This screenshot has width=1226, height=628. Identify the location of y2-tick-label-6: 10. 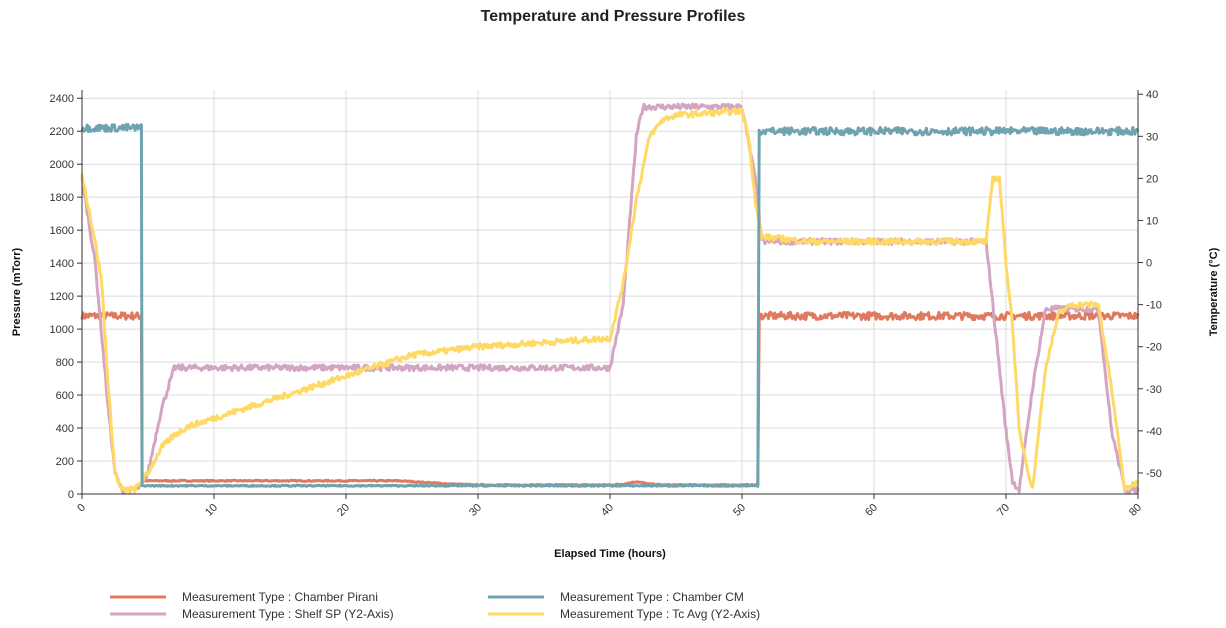
(1152, 221).